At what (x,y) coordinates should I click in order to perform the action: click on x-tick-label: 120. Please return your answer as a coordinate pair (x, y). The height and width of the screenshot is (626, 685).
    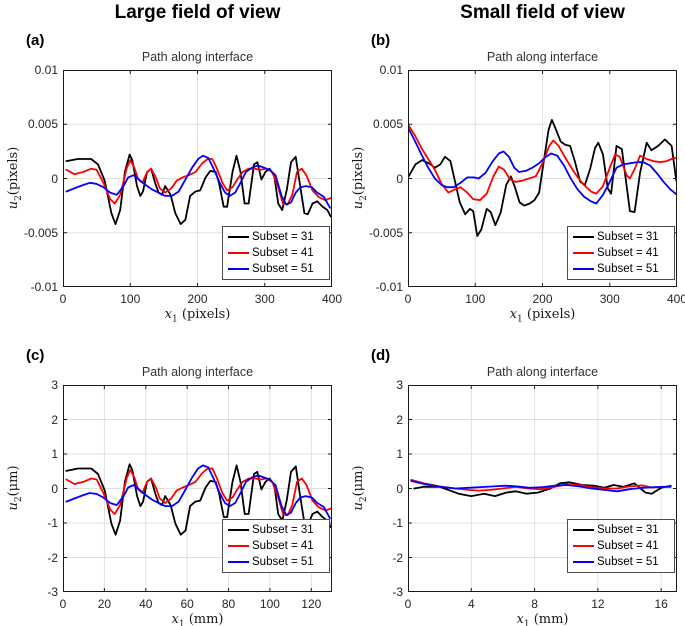
    Looking at the image, I should click on (311, 604).